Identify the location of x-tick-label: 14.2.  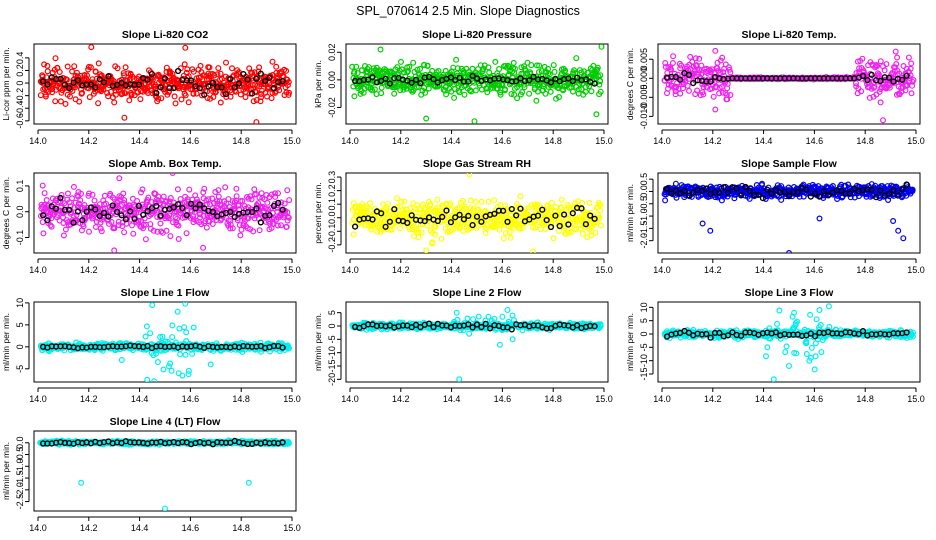
(401, 270).